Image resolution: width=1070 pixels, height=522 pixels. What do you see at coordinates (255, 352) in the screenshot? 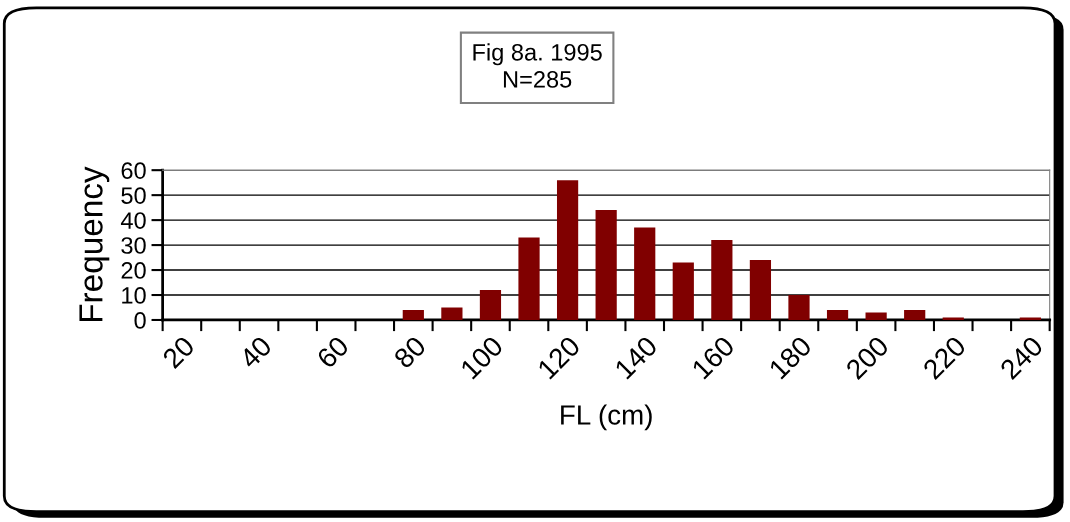
I see `x-tick-label: 40` at bounding box center [255, 352].